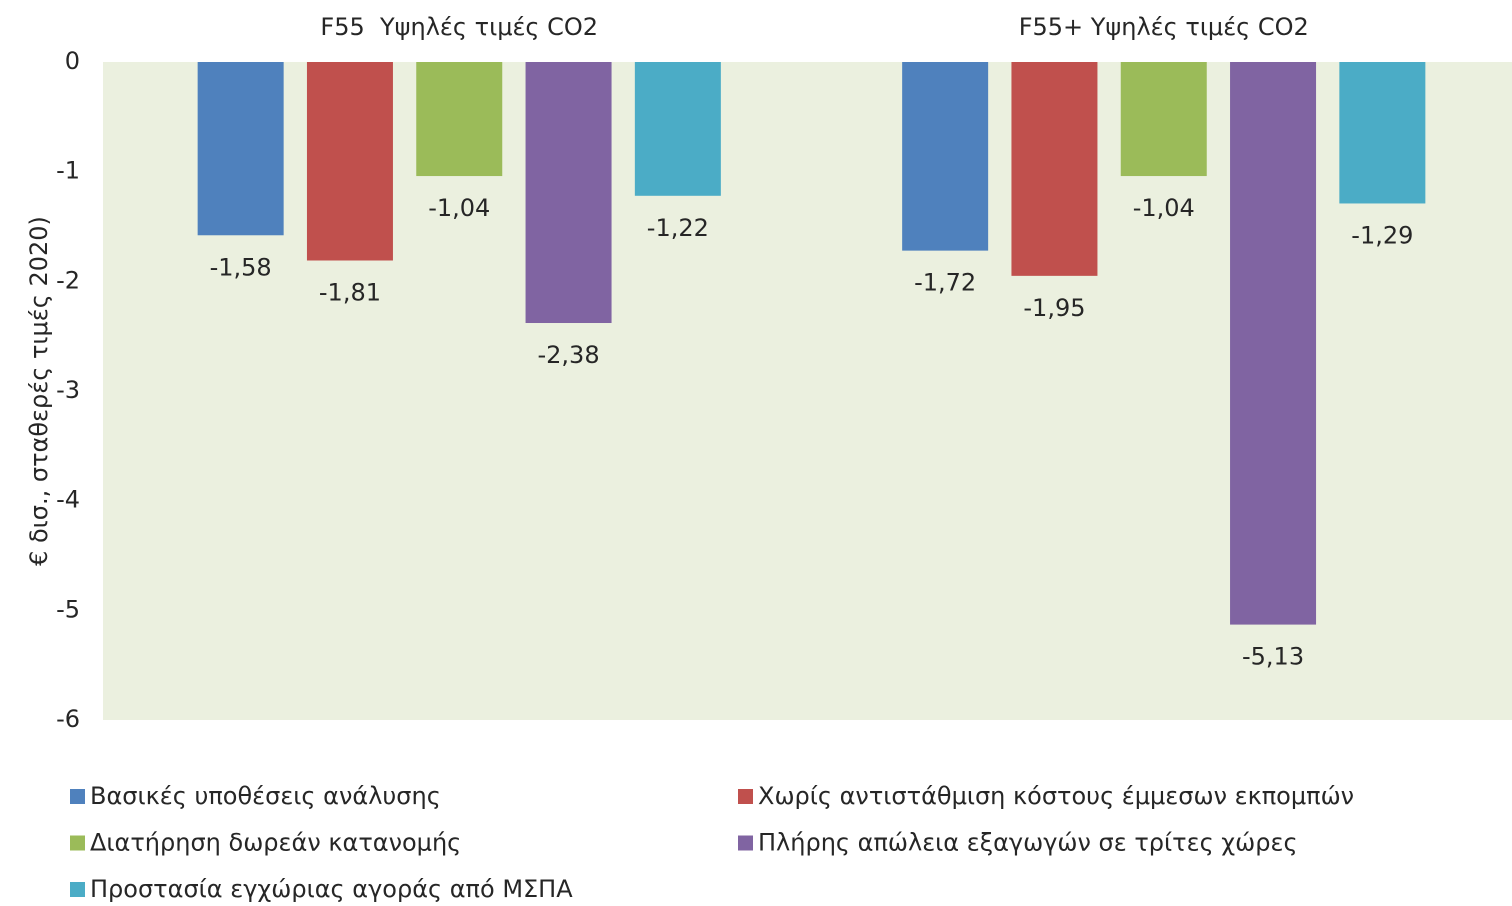 Image resolution: width=1512 pixels, height=906 pixels. Describe the element at coordinates (68, 719) in the screenshot. I see `y-tick-label: -6` at that location.